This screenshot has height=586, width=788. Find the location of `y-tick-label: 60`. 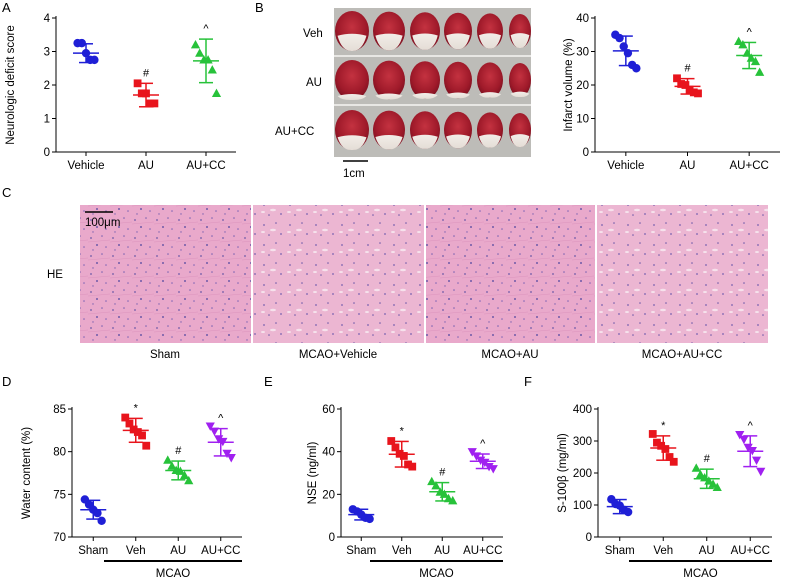

y-tick-label: 60 is located at coordinates (328, 410).